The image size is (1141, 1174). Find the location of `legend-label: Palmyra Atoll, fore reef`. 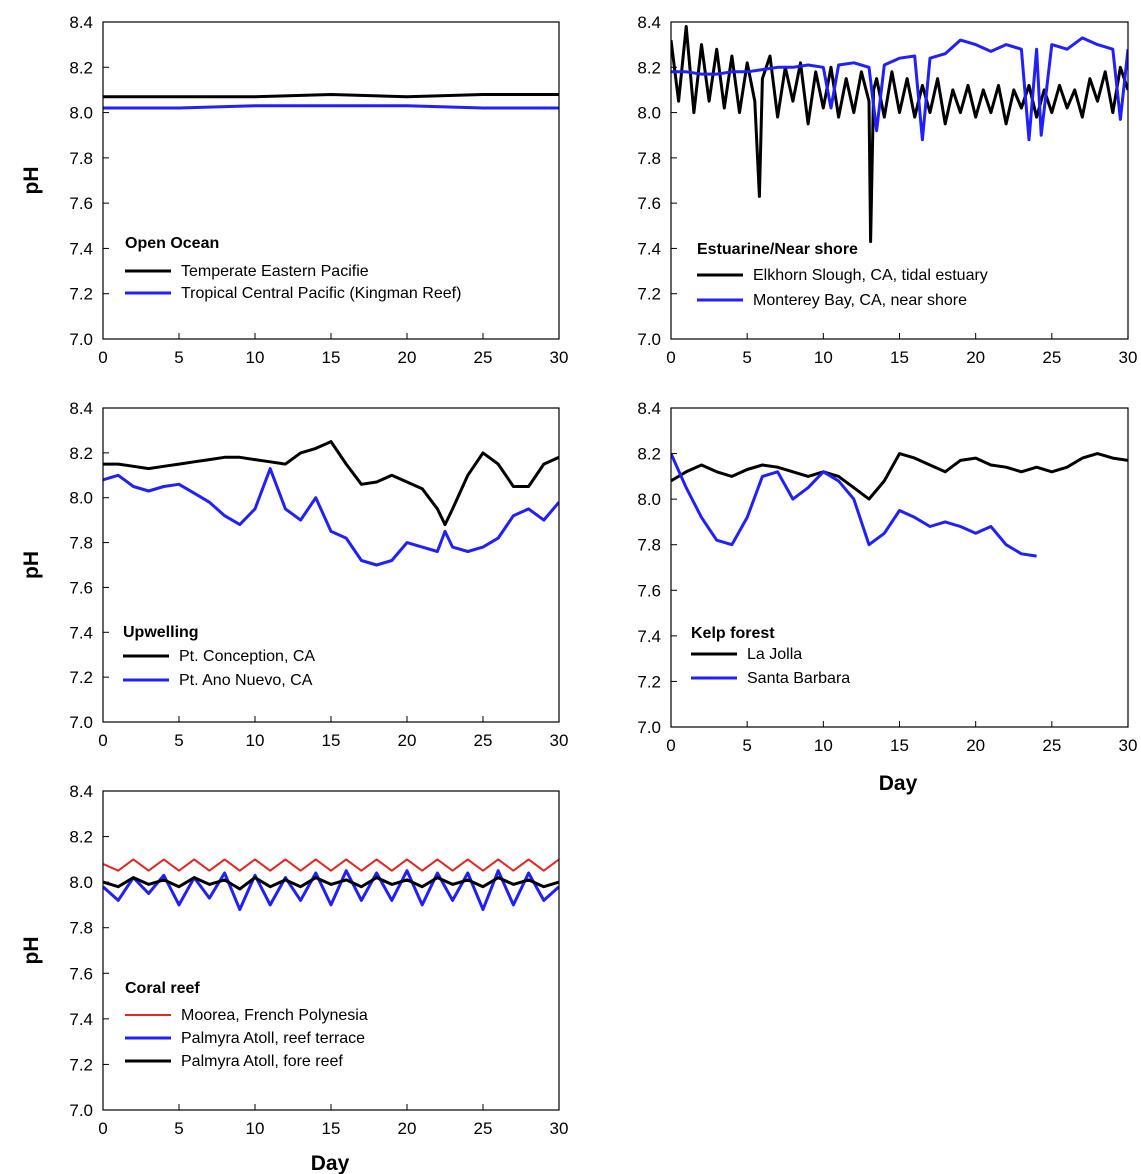

legend-label: Palmyra Atoll, fore reef is located at coordinates (262, 1061).